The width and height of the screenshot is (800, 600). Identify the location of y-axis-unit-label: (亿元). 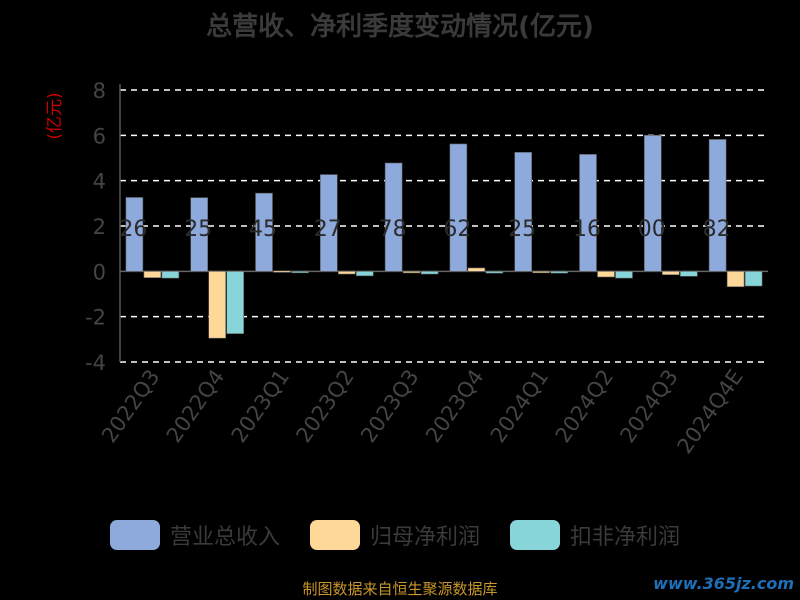
(55, 115).